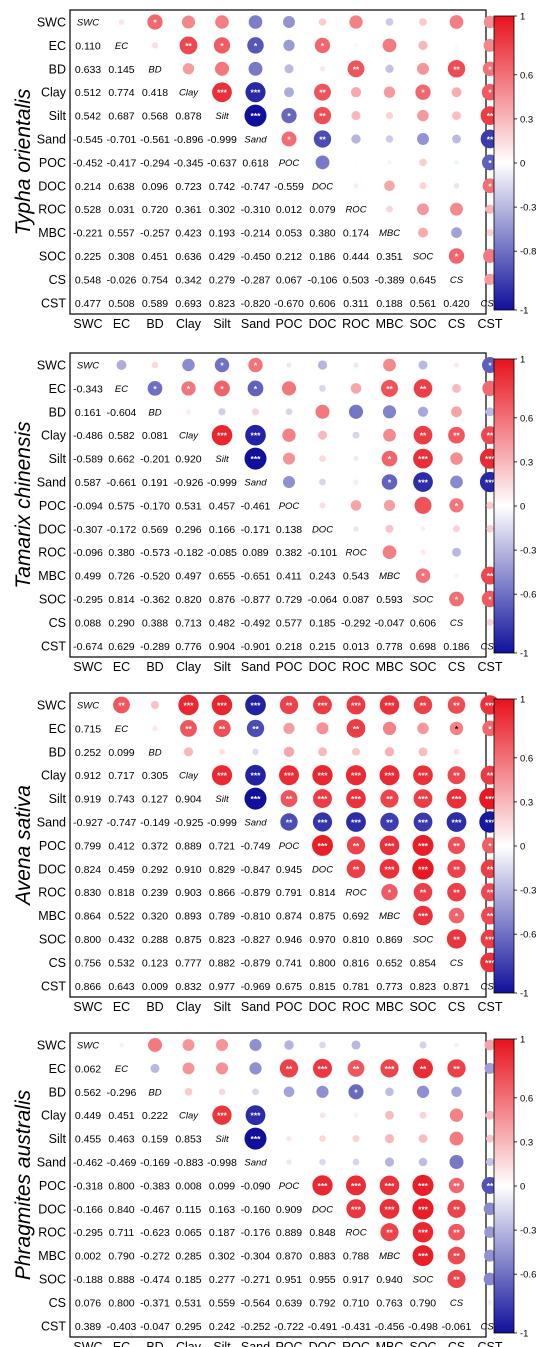 Image resolution: width=550 pixels, height=1347 pixels. Describe the element at coordinates (289, 1186) in the screenshot. I see `diagonal-label-poc: POC` at that location.